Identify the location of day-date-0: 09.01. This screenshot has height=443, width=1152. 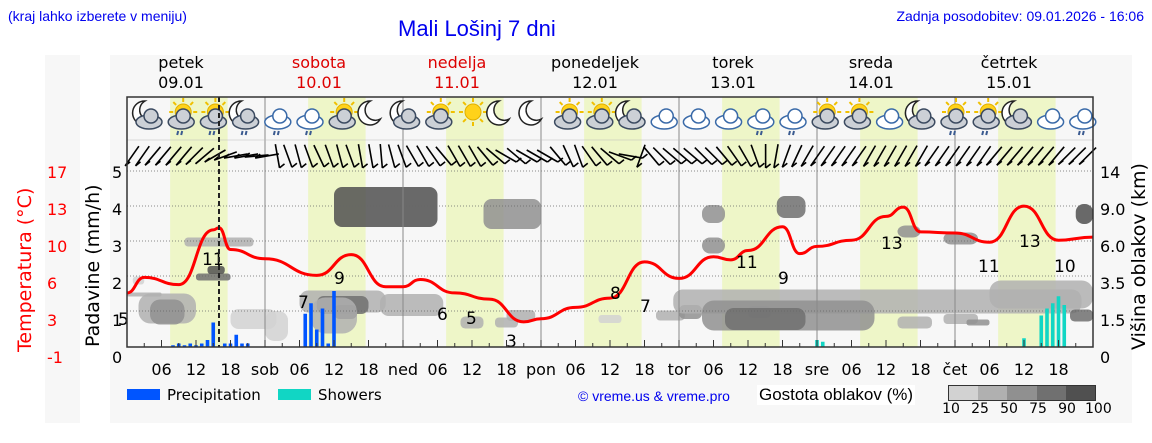
(181, 82).